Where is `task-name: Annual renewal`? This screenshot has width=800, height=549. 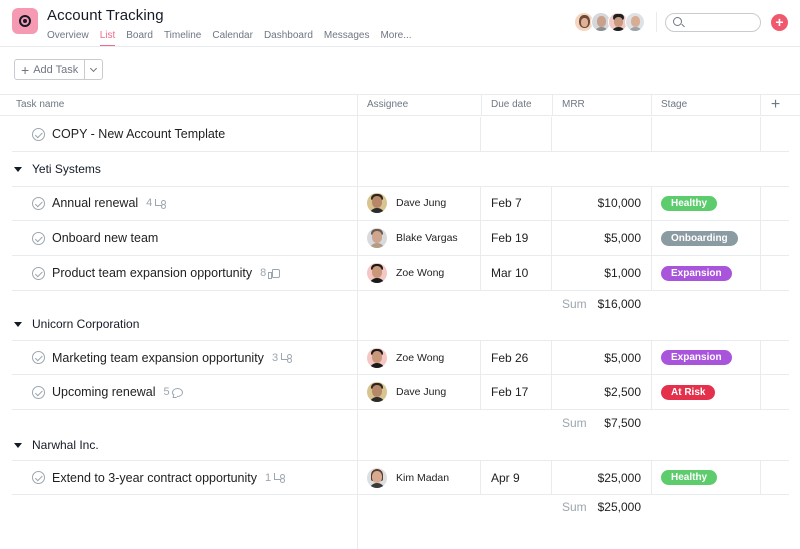 task-name: Annual renewal is located at coordinates (95, 203).